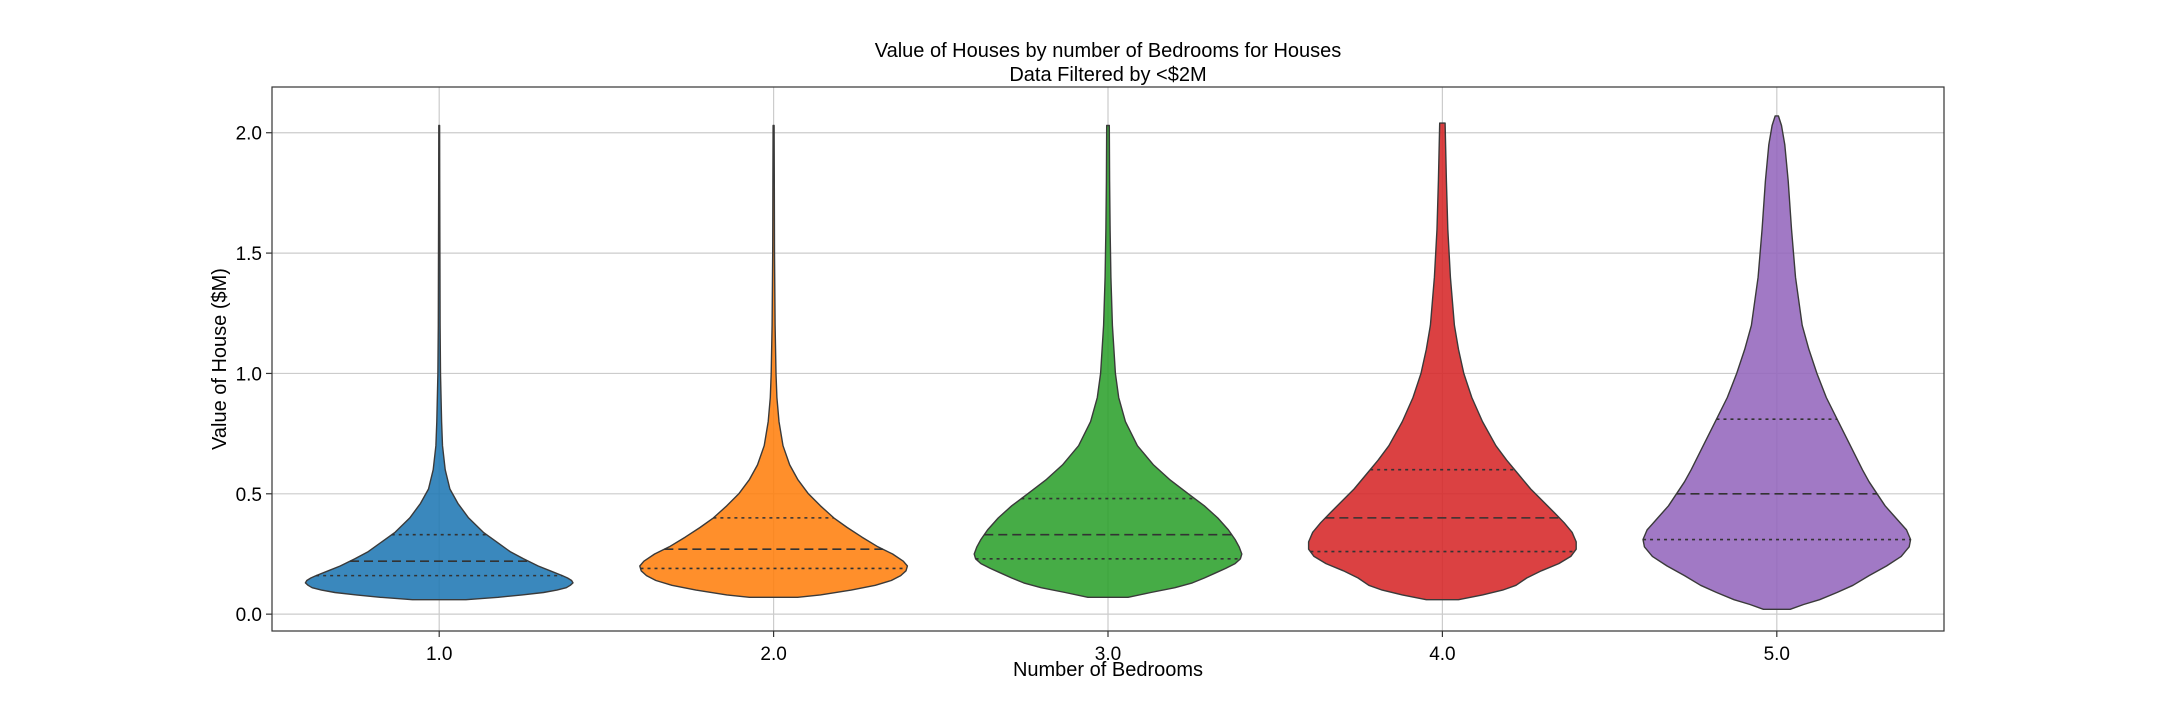 The height and width of the screenshot is (720, 2160). What do you see at coordinates (1442, 654) in the screenshot?
I see `x-tick-label: 4.0` at bounding box center [1442, 654].